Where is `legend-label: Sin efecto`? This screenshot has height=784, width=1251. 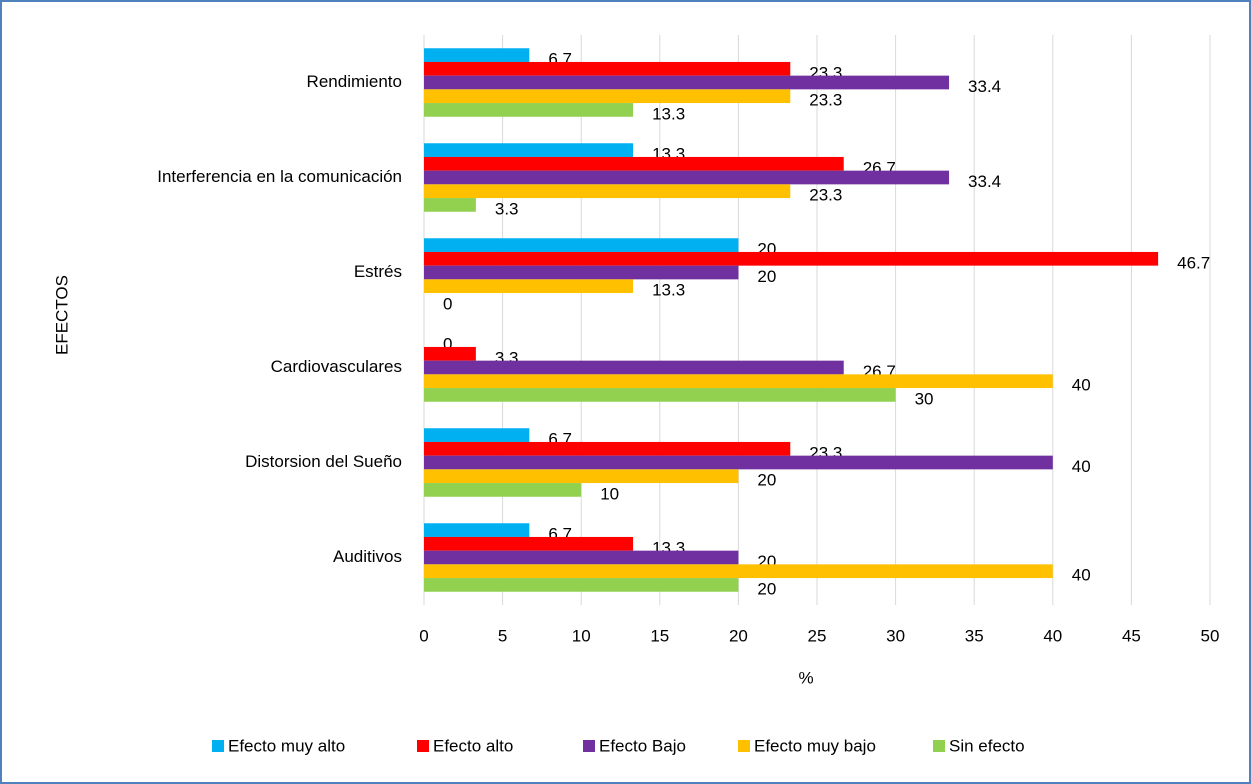 legend-label: Sin efecto is located at coordinates (987, 745).